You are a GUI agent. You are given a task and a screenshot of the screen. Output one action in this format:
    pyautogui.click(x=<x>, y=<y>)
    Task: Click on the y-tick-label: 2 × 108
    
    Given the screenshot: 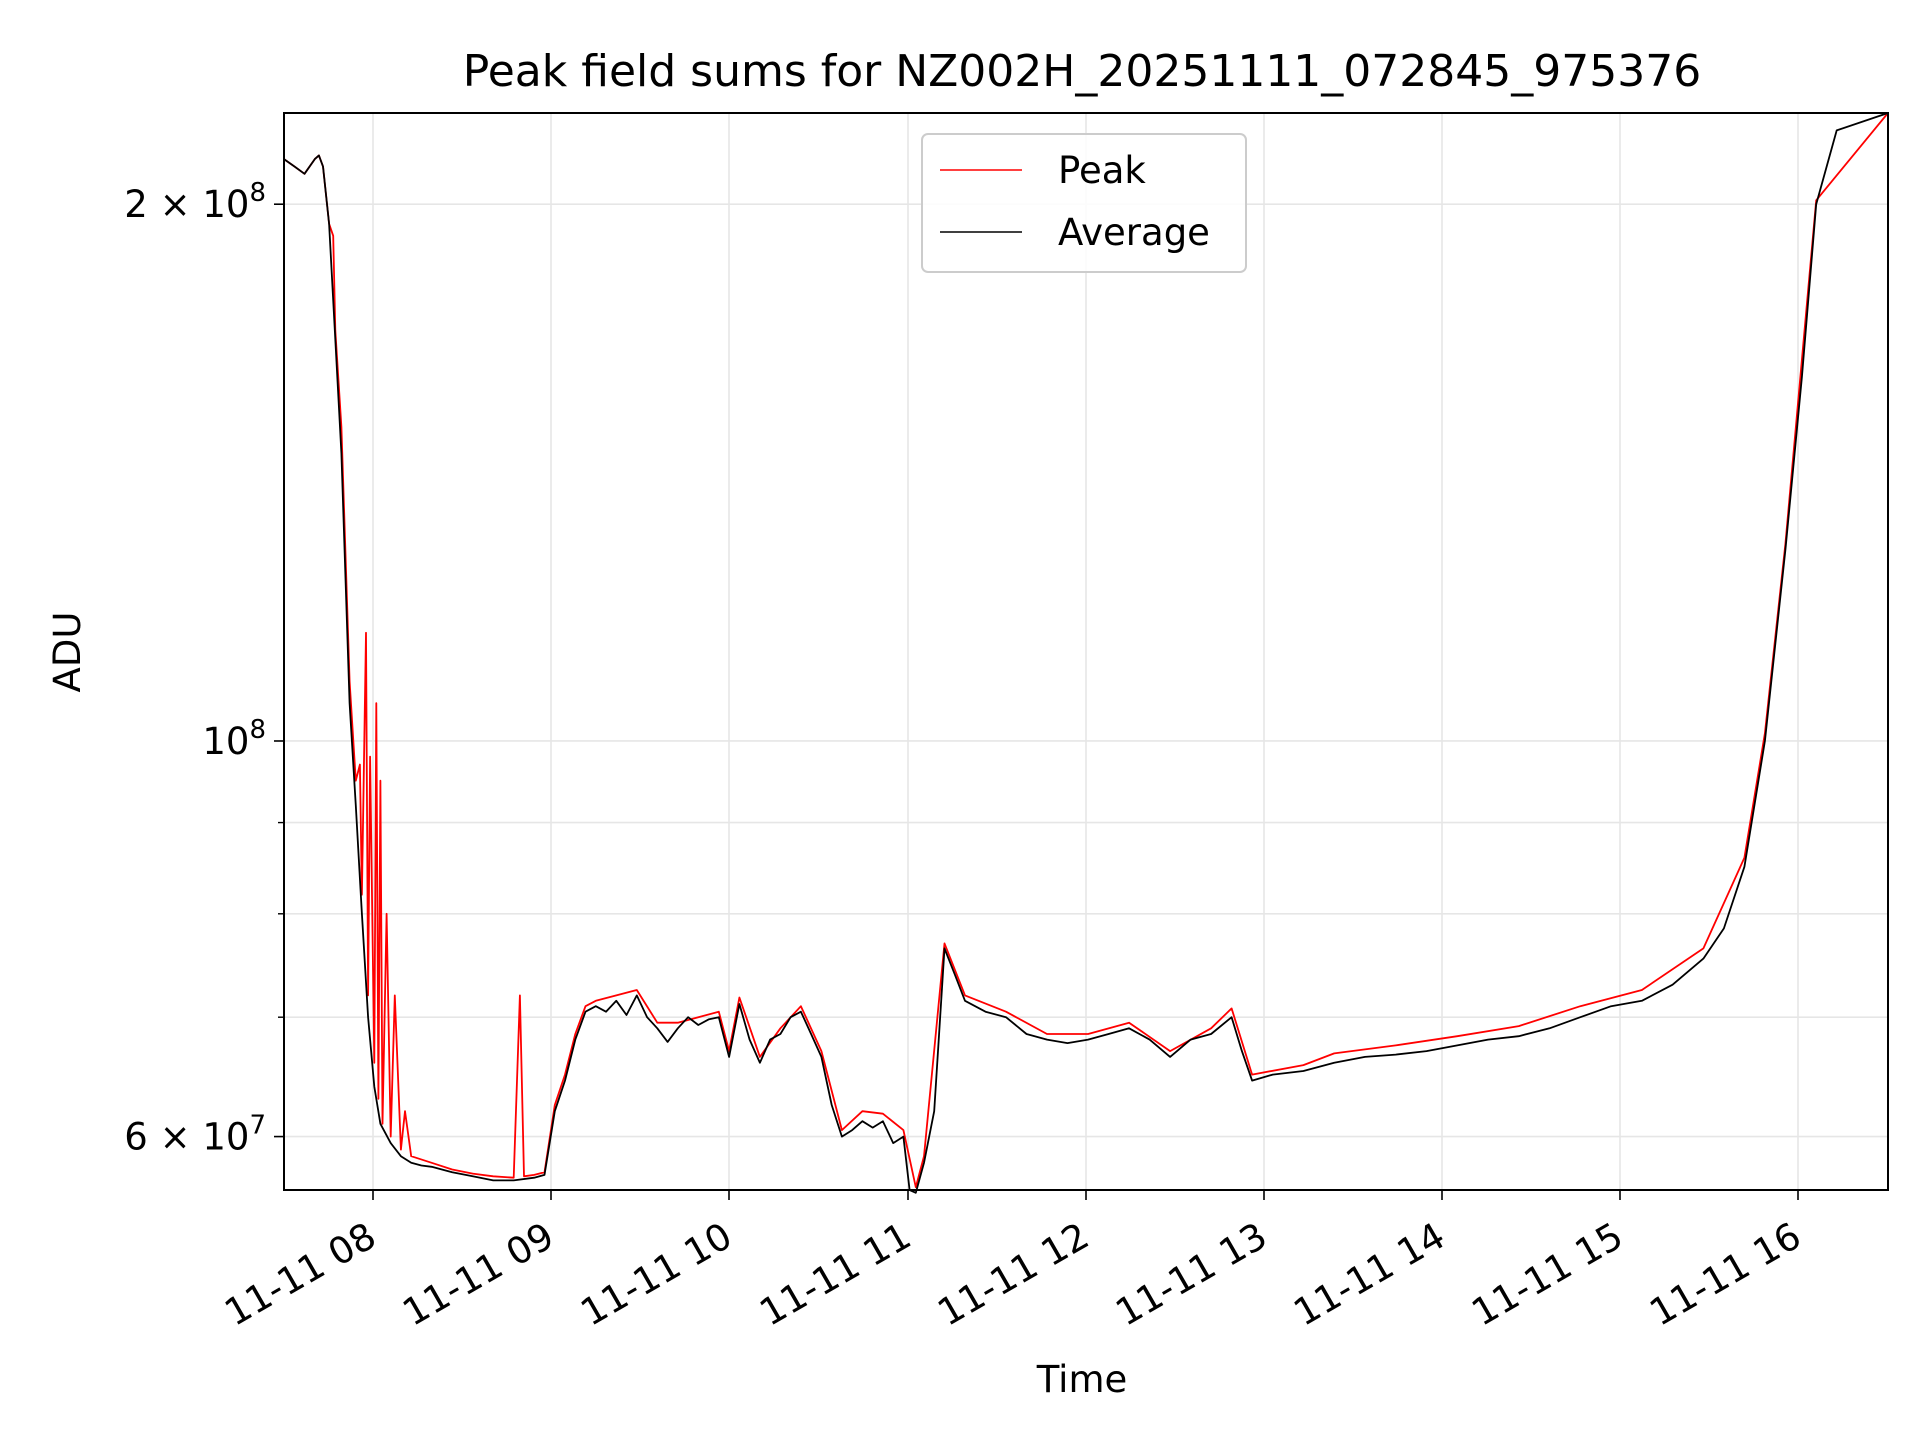 What is the action you would take?
    pyautogui.click(x=195, y=202)
    